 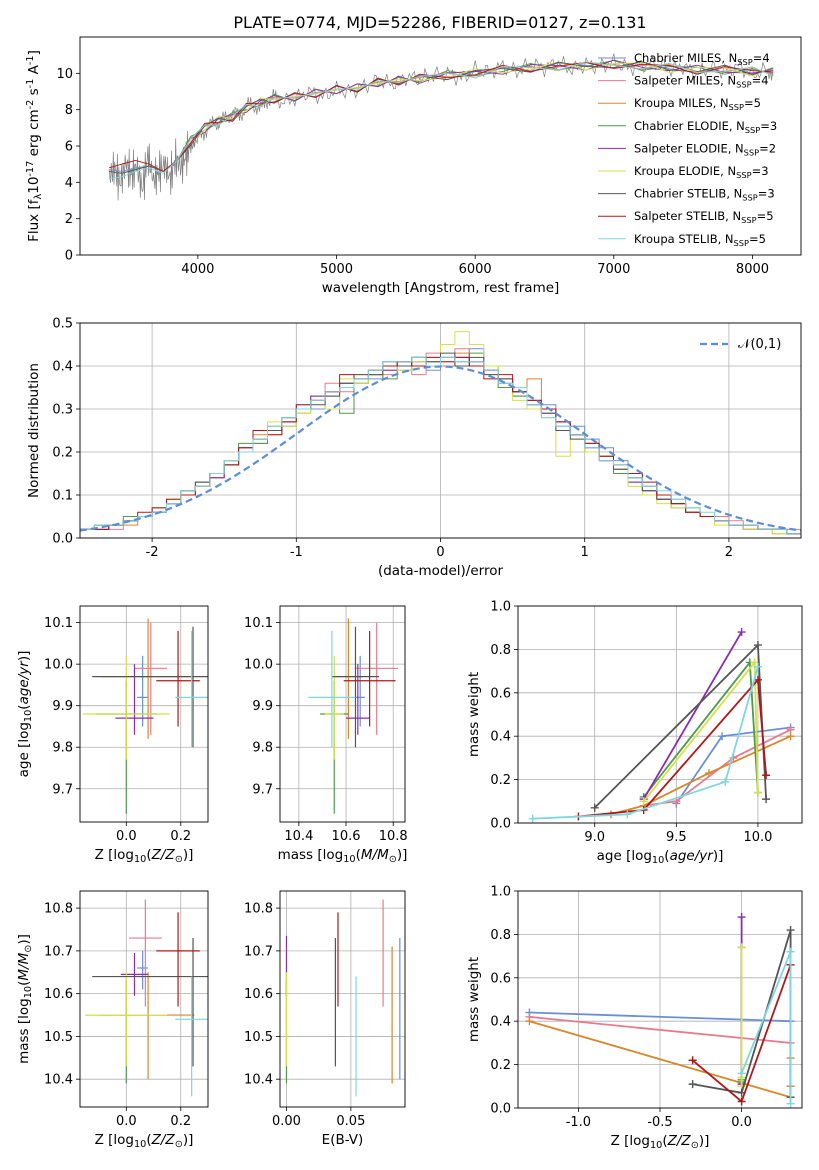 I want to click on y-tick-label: 2, so click(x=69, y=219).